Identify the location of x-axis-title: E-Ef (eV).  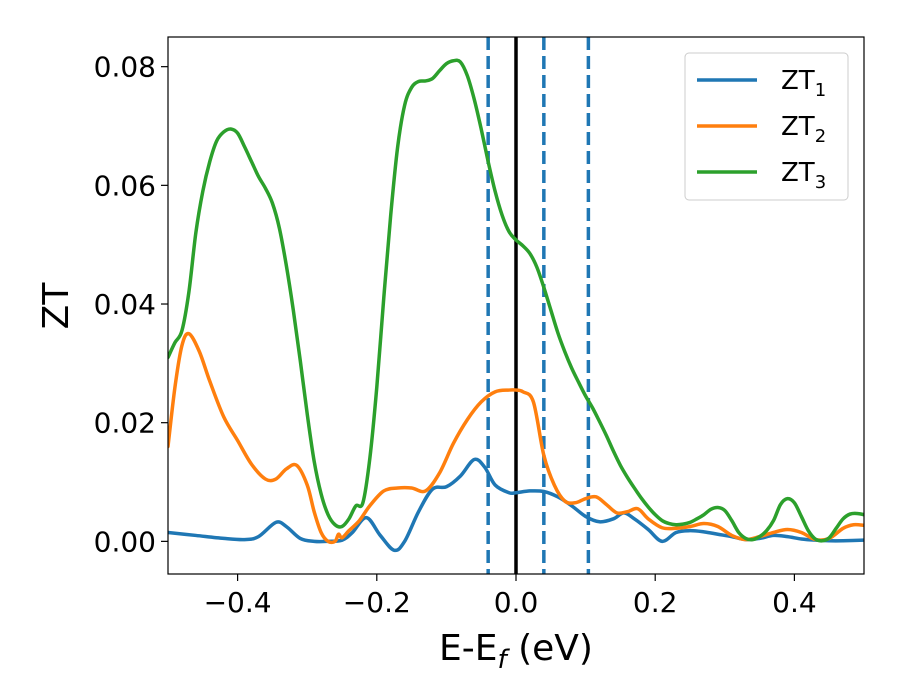
(516, 651).